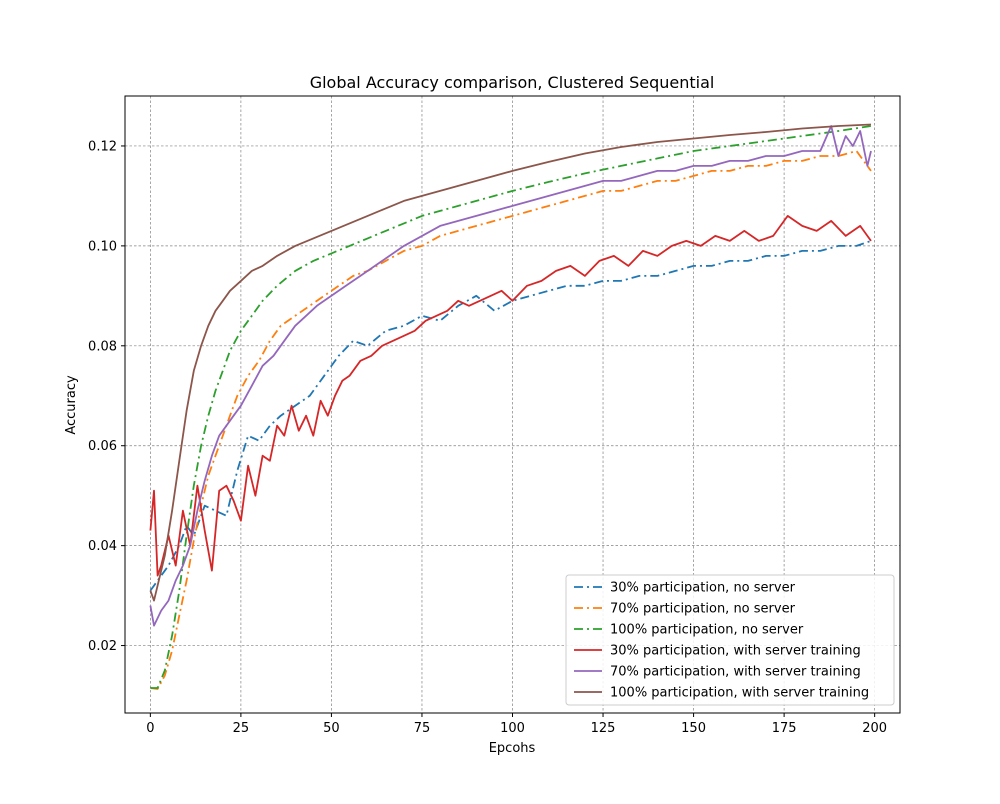 The height and width of the screenshot is (804, 1000). What do you see at coordinates (707, 630) in the screenshot?
I see `legend-label: 100% participation, no server` at bounding box center [707, 630].